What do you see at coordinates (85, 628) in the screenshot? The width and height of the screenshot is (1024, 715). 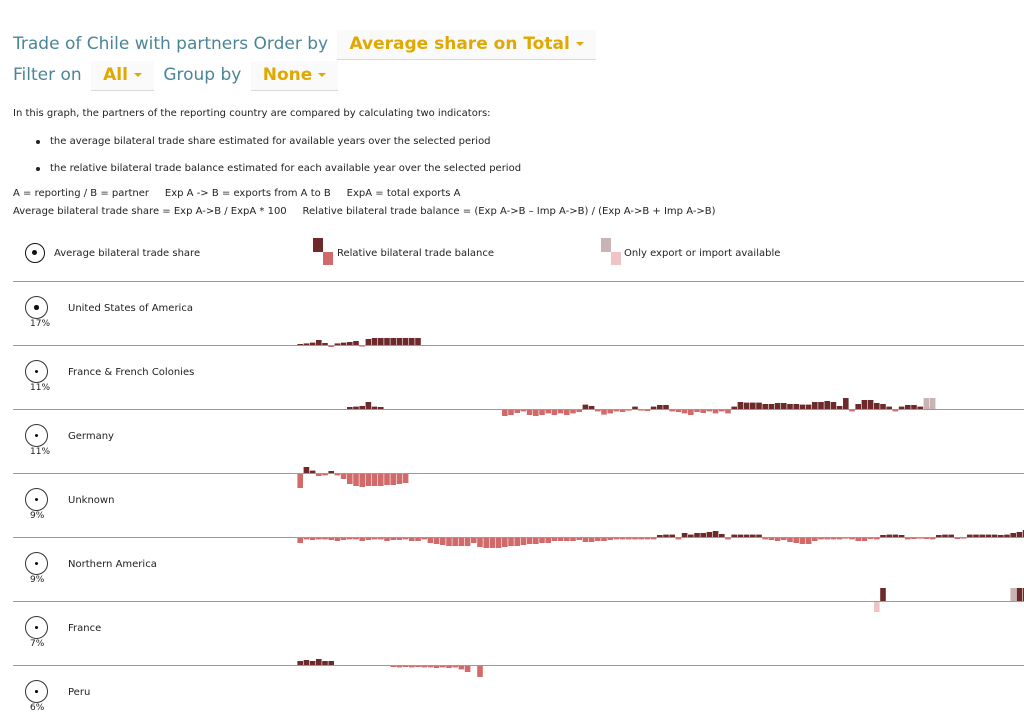 I see `partner-name: France` at bounding box center [85, 628].